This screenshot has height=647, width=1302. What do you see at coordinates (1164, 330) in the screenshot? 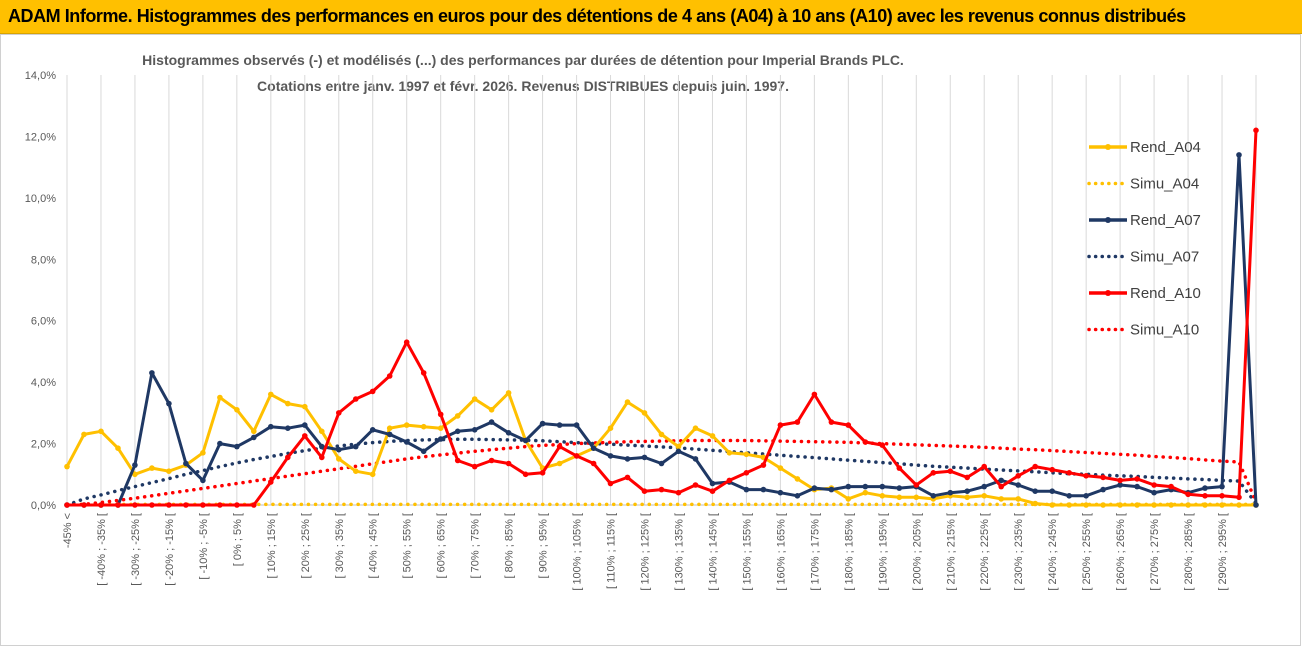
I see `legend-label: Simu_A10` at bounding box center [1164, 330].